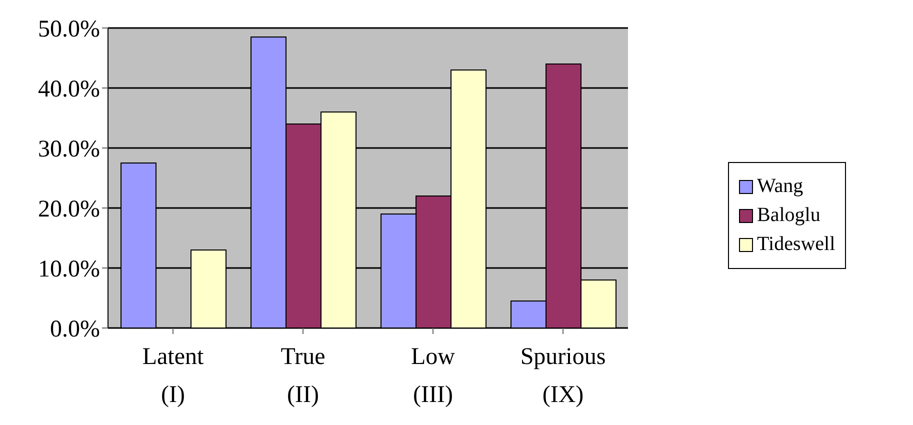  Describe the element at coordinates (75, 329) in the screenshot. I see `y-tick-label: 0.0%` at that location.